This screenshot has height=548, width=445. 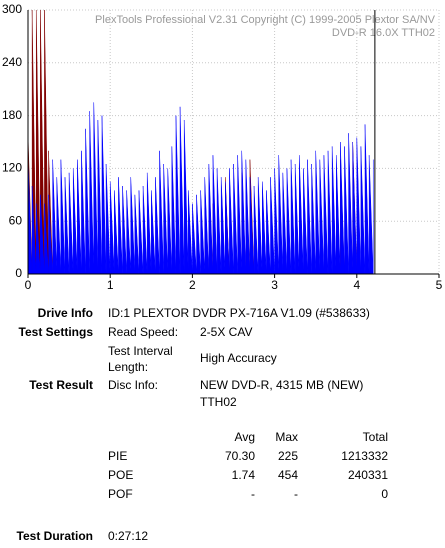 What do you see at coordinates (16, 220) in the screenshot?
I see `y-tick-label: 60` at bounding box center [16, 220].